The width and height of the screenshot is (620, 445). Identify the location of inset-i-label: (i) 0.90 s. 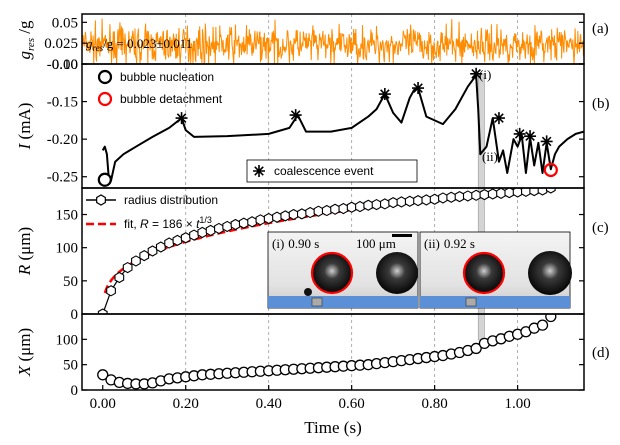
(295, 243).